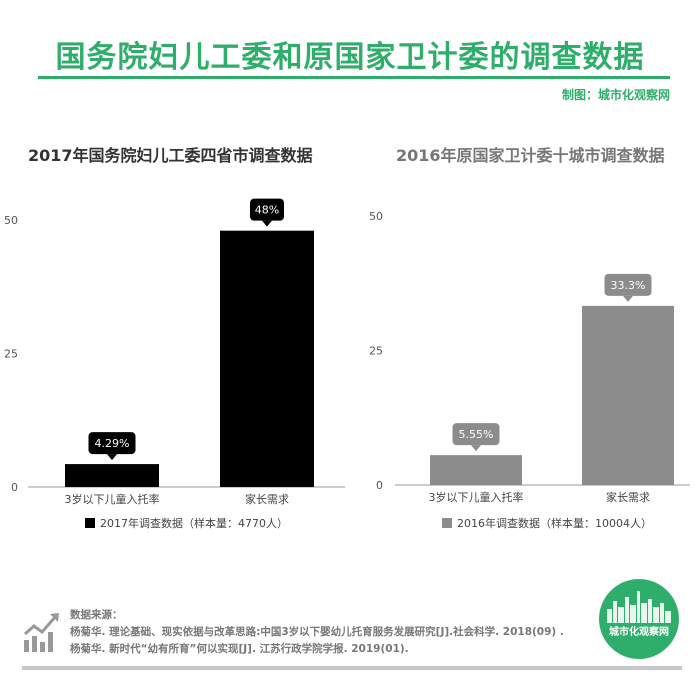 This screenshot has height=700, width=700. I want to click on sources-heading: 数据来源：, so click(96, 615).